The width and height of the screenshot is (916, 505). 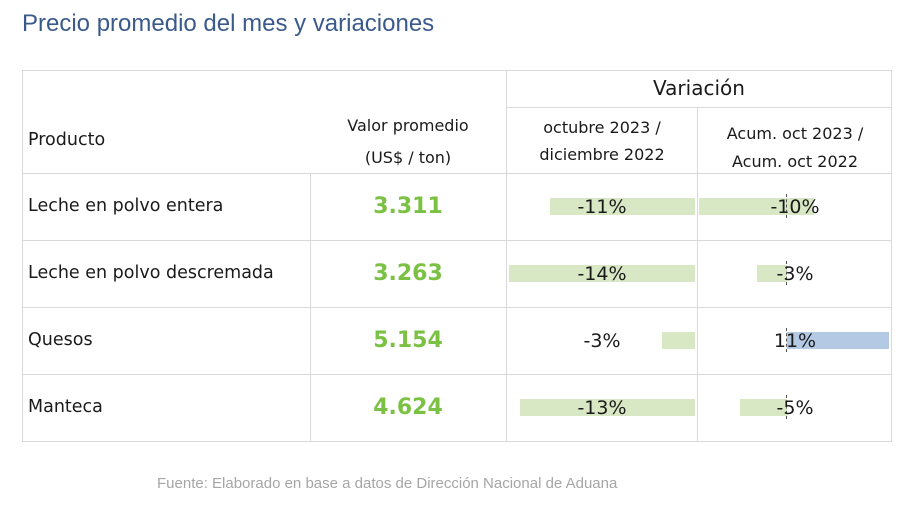 I want to click on variation-month: -13%, so click(x=602, y=408).